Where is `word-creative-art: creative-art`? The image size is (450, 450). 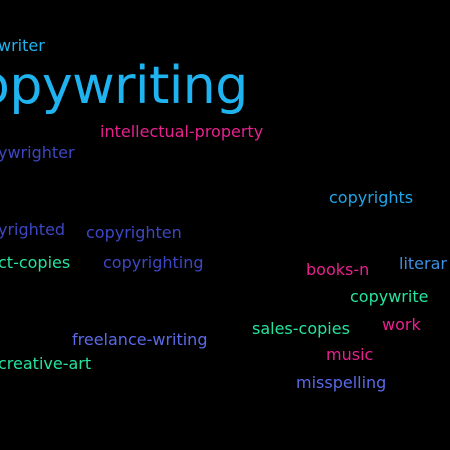
word-creative-art: creative-art is located at coordinates (46, 363).